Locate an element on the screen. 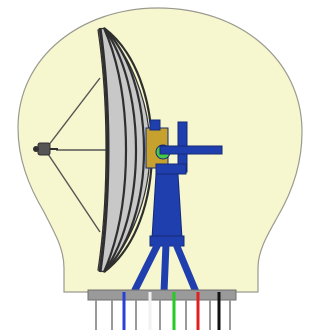  tripod-legs is located at coordinates (165, 268).